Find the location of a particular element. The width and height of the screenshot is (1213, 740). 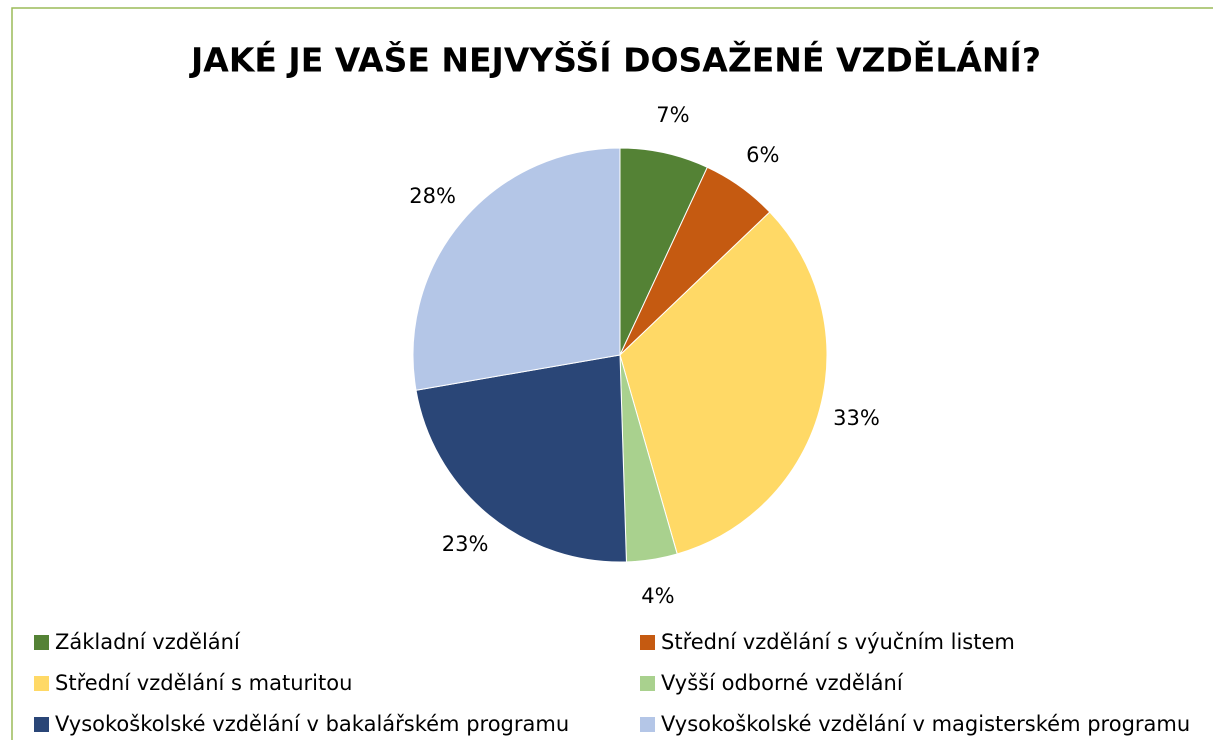

data-label: 33% is located at coordinates (856, 418).